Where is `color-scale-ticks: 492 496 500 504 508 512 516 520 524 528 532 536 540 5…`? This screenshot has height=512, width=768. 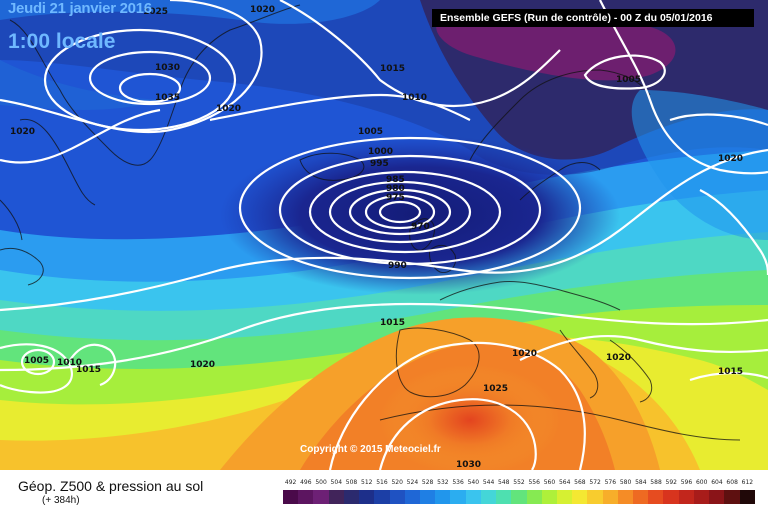 color-scale-ticks: 492 496 500 504 508 512 516 520 524 528 532 536 540 5… is located at coordinates (519, 484).